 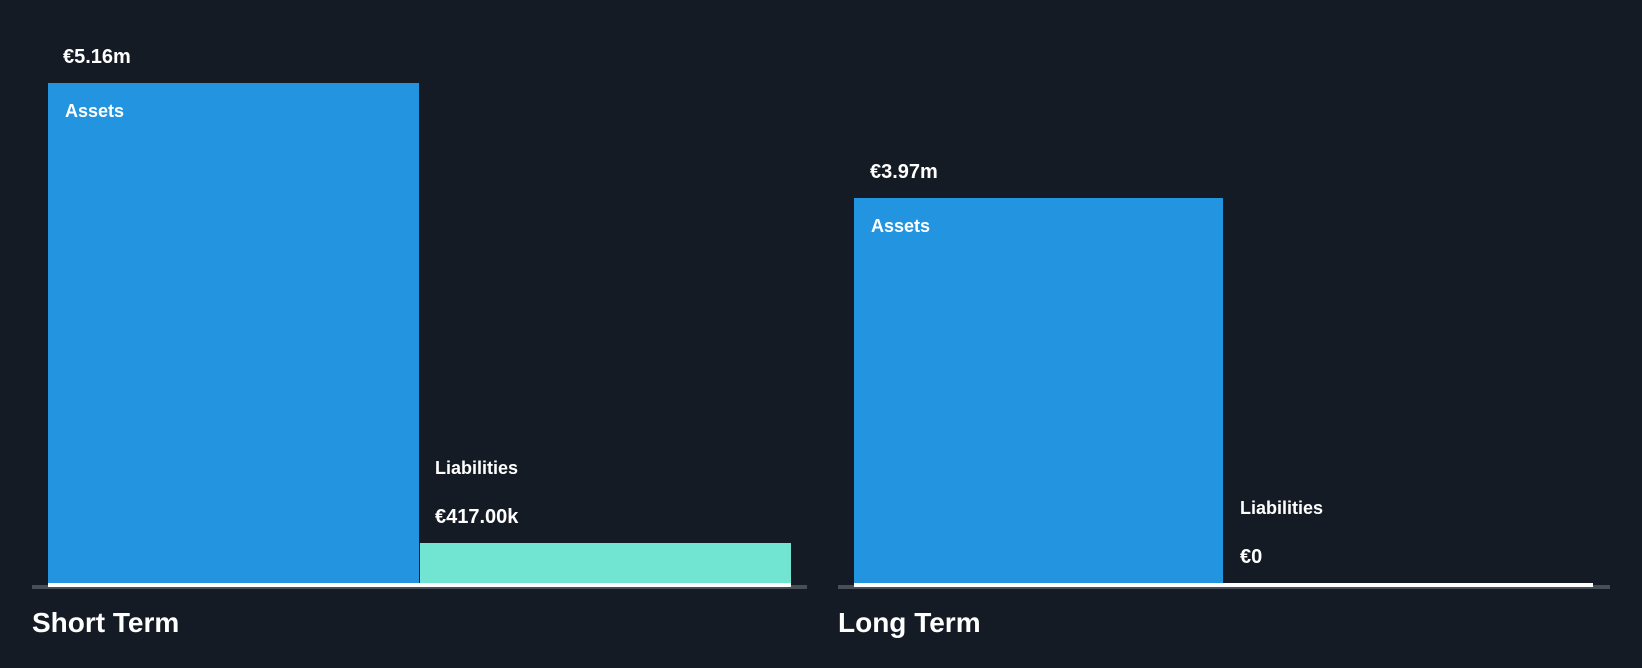 I want to click on chart-title-short-term: Short Term, so click(x=106, y=622).